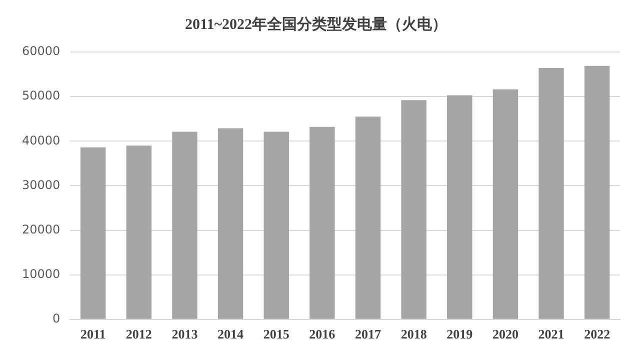 The width and height of the screenshot is (640, 359). Describe the element at coordinates (505, 334) in the screenshot. I see `x-tick-label: 2020` at that location.